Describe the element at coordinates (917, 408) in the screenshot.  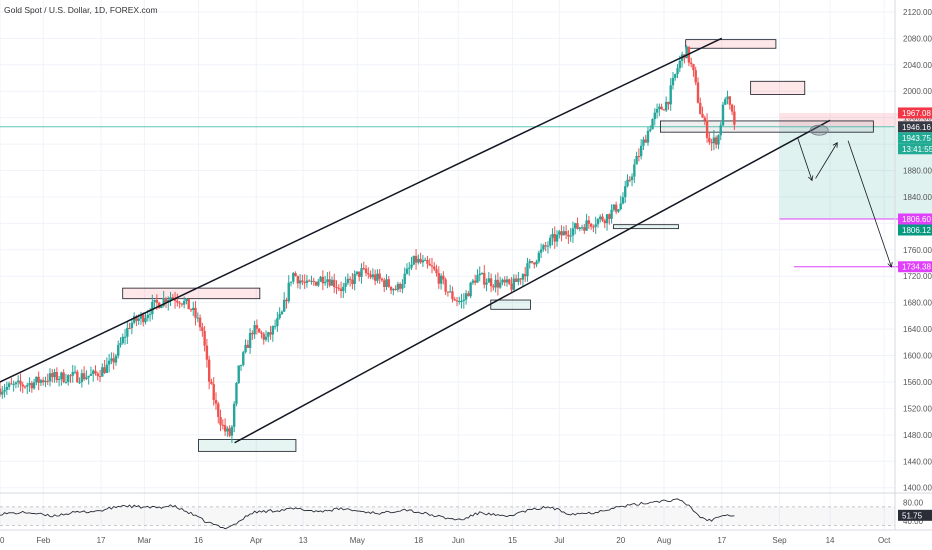
I see `price-tick-label: 1520.00` at that location.